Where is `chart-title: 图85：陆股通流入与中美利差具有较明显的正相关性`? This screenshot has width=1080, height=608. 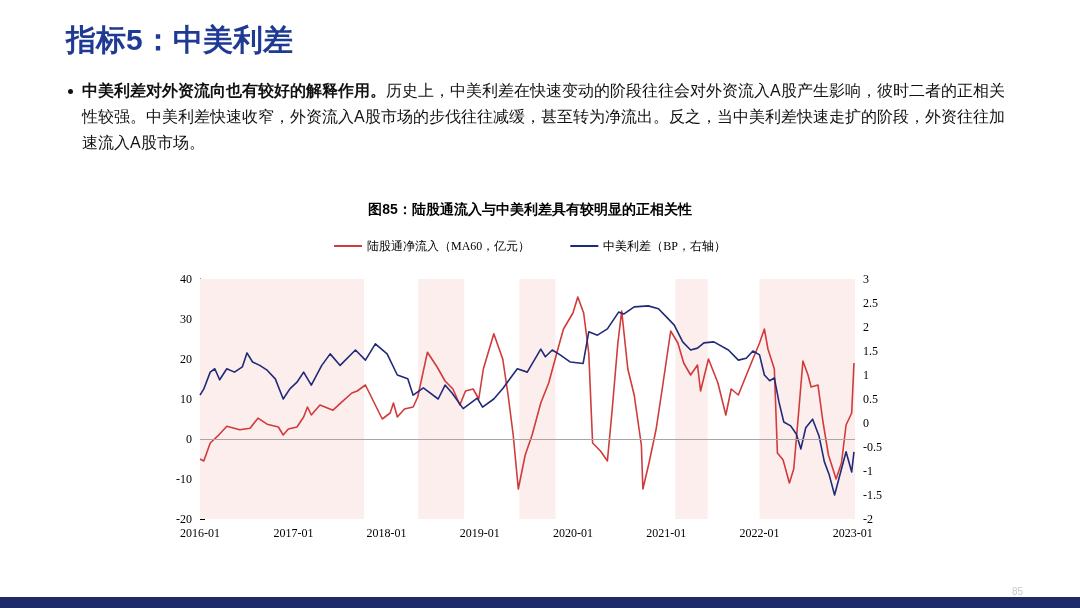 chart-title: 图85：陆股通流入与中美利差具有较明显的正相关性 is located at coordinates (530, 209).